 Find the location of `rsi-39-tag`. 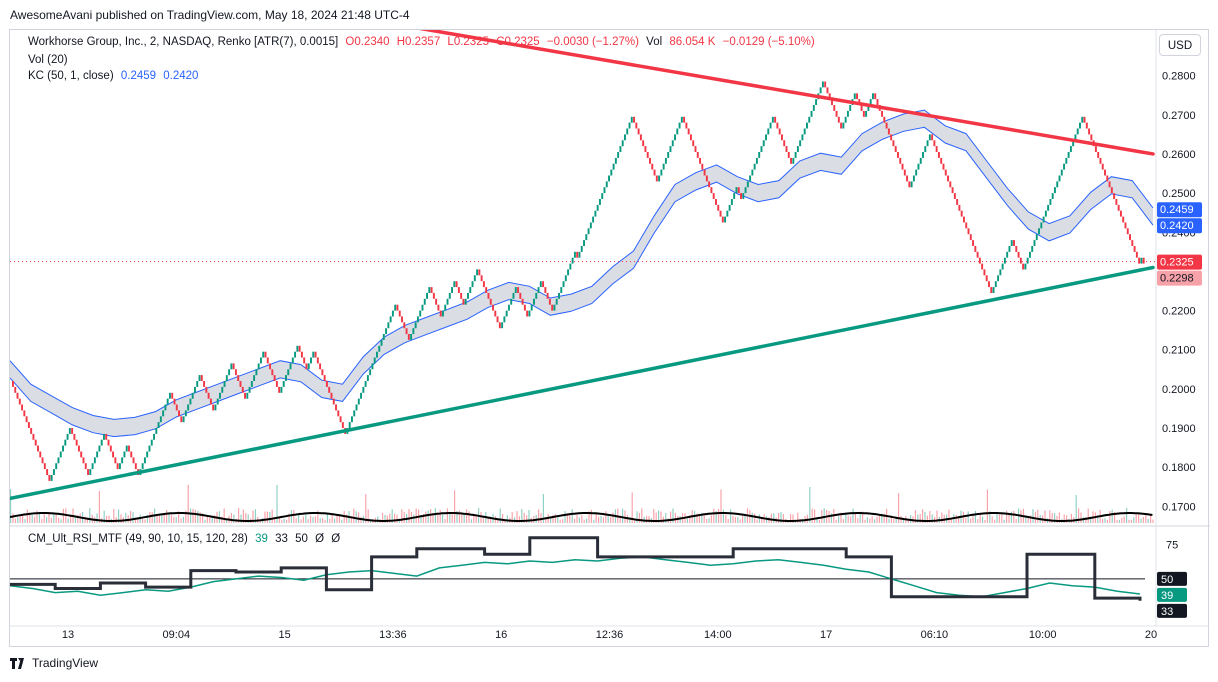

rsi-39-tag is located at coordinates (1172, 594).